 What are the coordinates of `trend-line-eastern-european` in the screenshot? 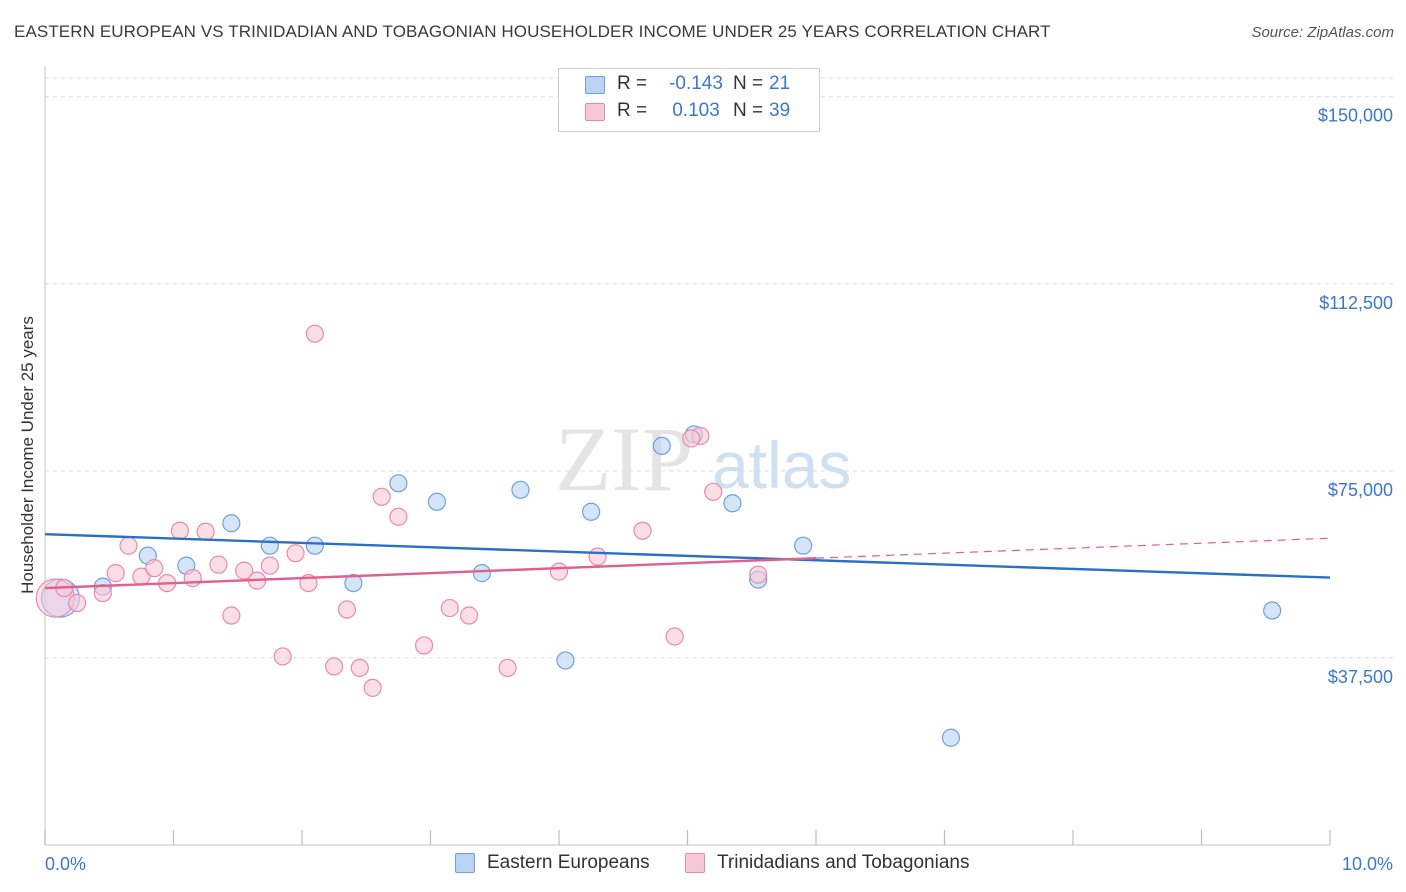 It's located at (687, 556).